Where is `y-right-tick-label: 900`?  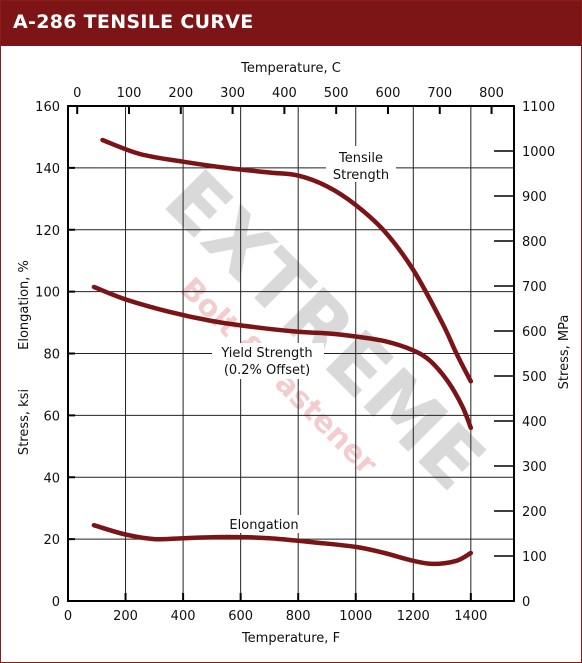 y-right-tick-label: 900 is located at coordinates (534, 197).